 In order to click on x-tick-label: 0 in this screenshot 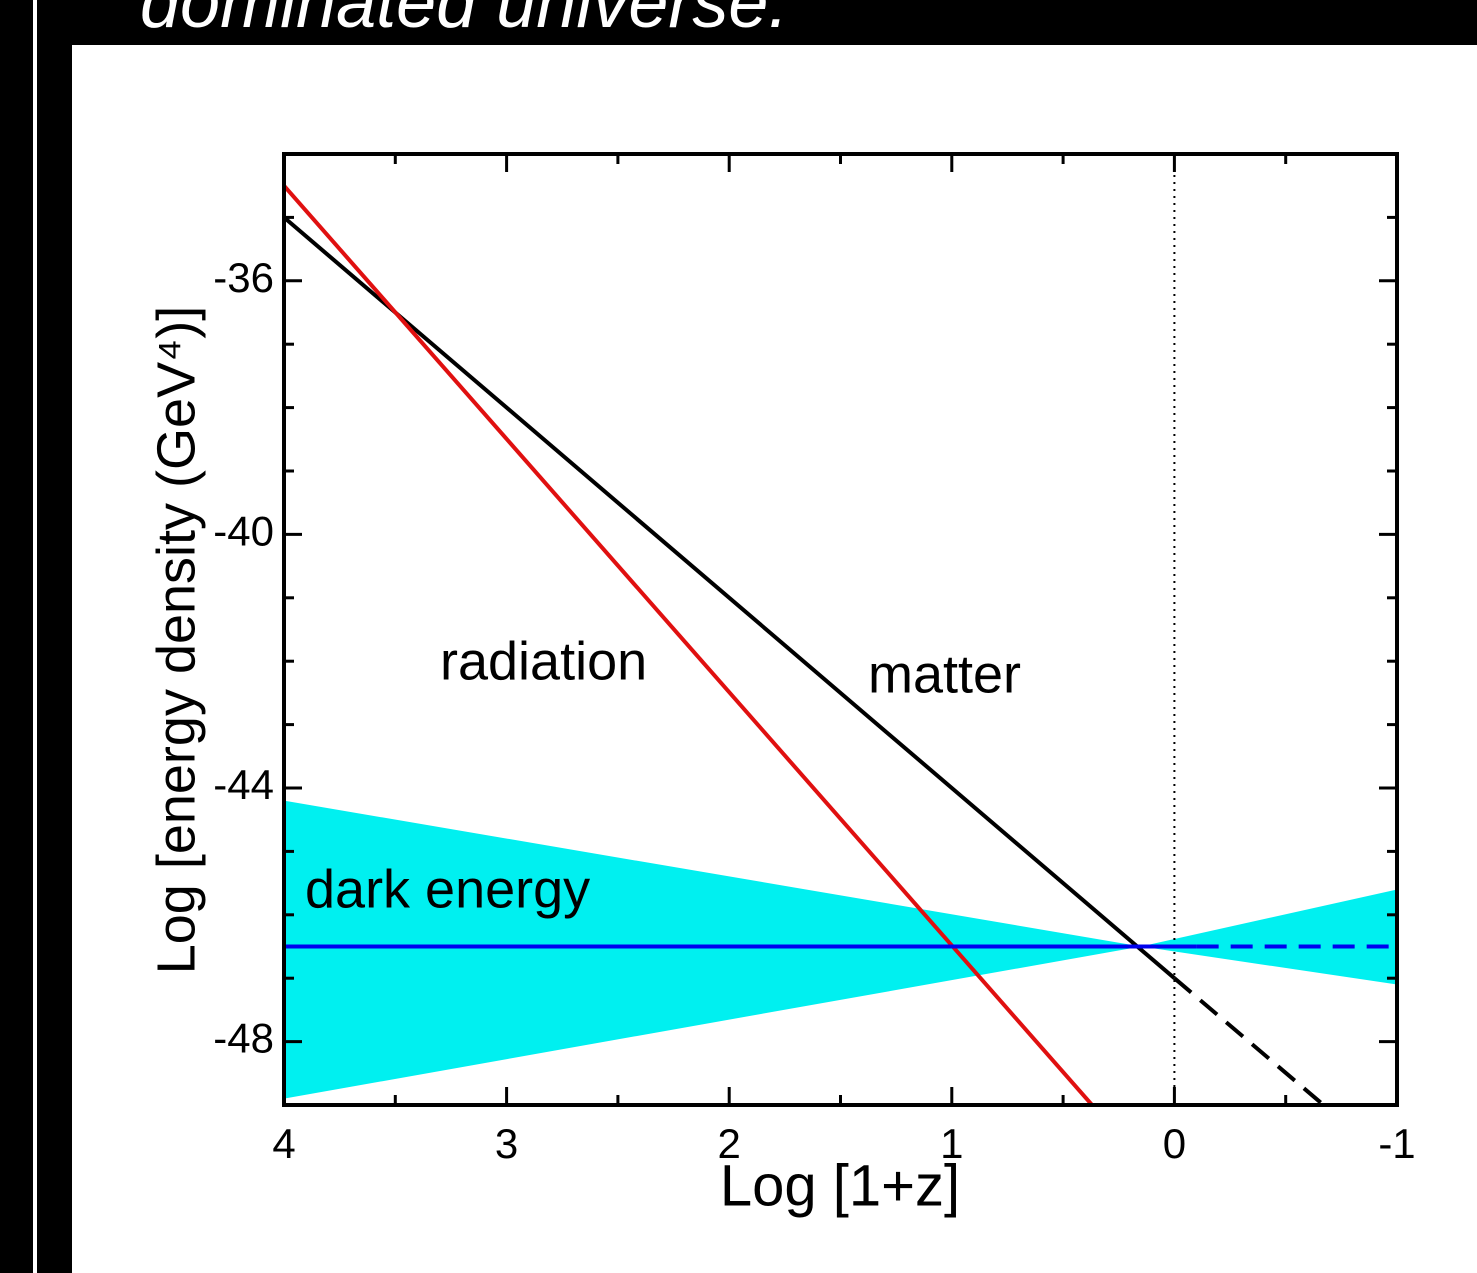, I will do `click(1174, 1143)`.